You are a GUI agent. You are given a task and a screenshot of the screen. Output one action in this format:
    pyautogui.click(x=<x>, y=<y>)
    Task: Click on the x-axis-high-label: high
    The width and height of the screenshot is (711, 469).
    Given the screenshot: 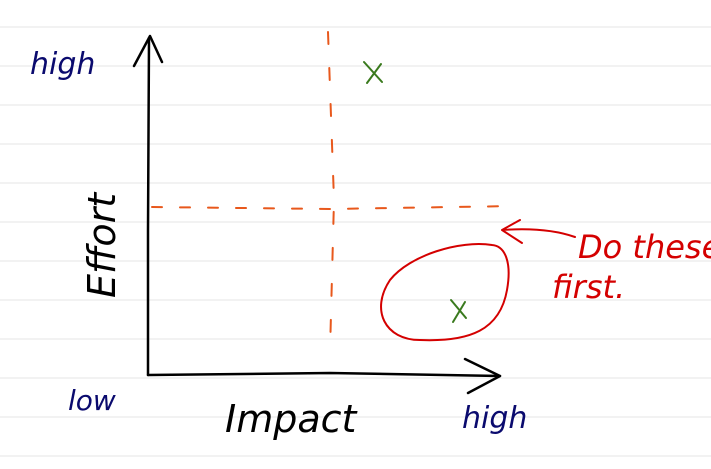 What is the action you would take?
    pyautogui.click(x=494, y=418)
    